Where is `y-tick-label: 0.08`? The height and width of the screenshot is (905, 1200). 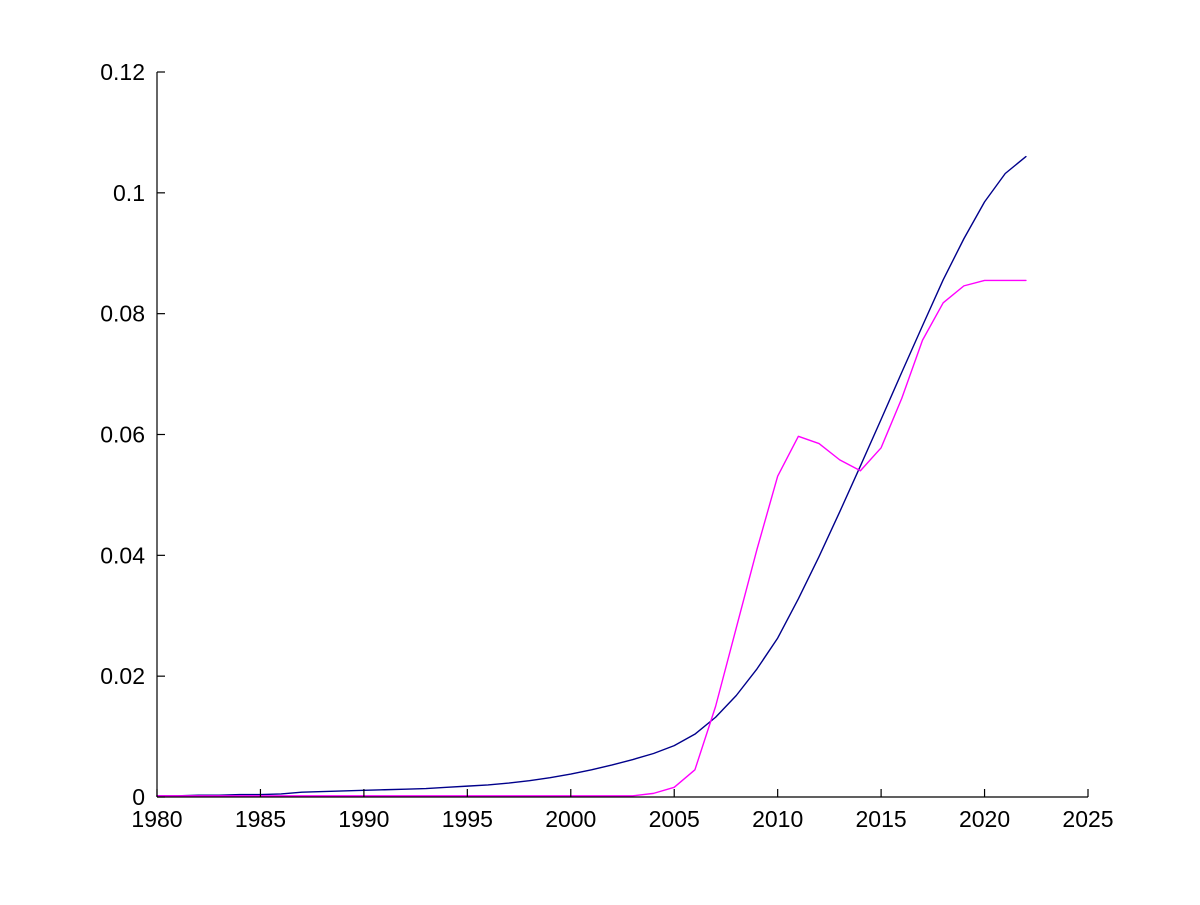 y-tick-label: 0.08 is located at coordinates (122, 314).